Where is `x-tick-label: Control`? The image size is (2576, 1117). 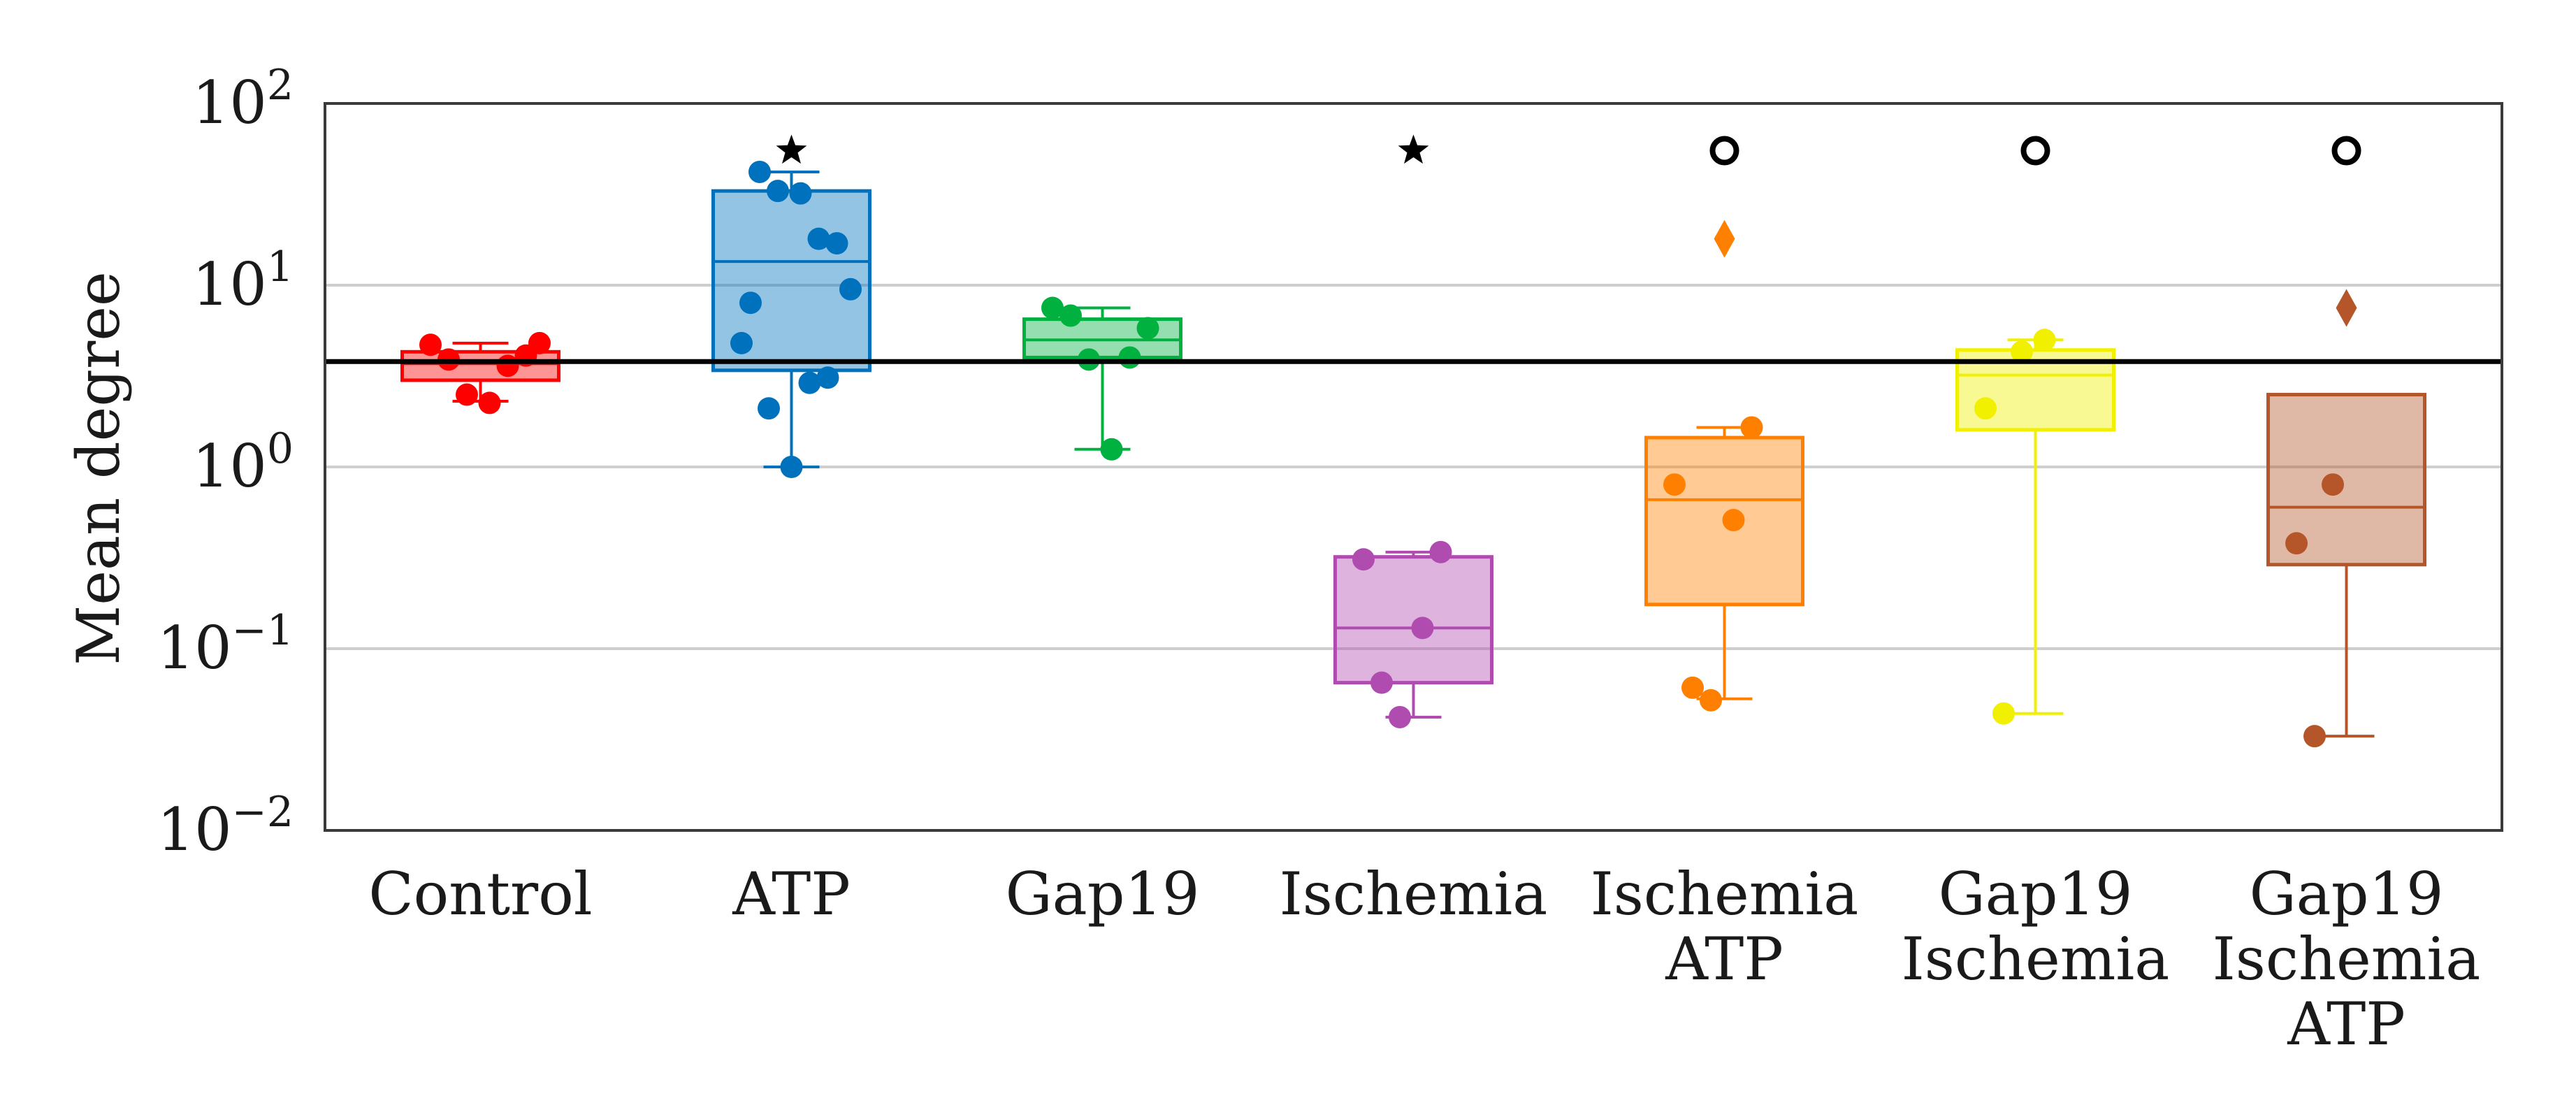
x-tick-label: Control is located at coordinates (480, 894).